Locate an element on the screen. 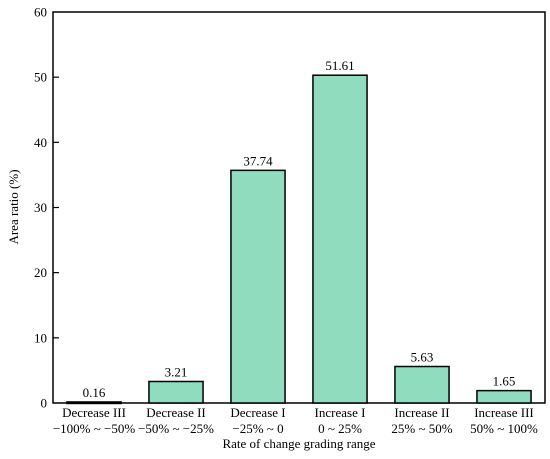  y-tick-label: 50 is located at coordinates (40, 77).